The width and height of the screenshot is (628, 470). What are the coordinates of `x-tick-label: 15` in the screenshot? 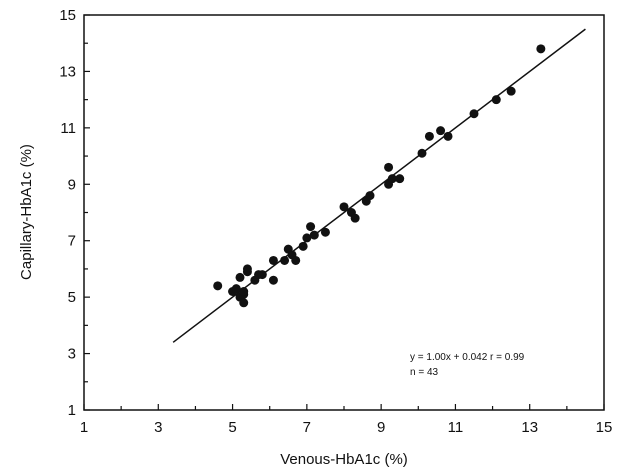 It's located at (604, 427).